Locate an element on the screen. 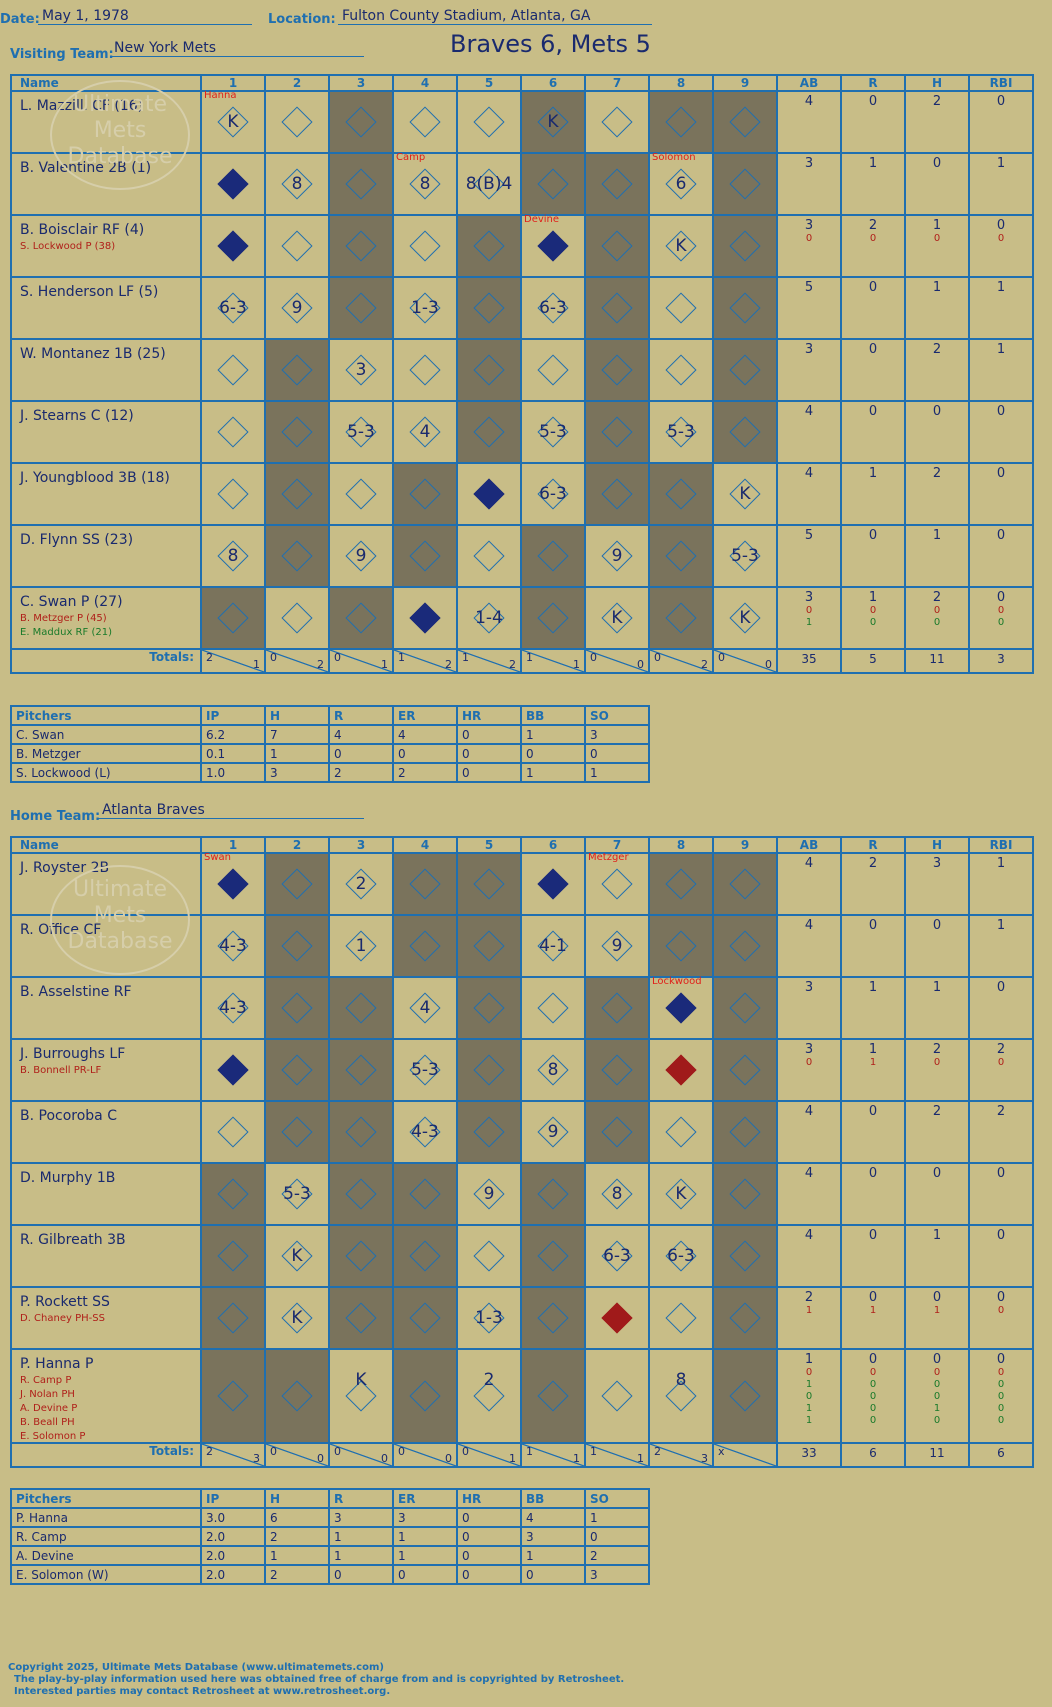 This screenshot has width=1052, height=1707. play-result: 8 is located at coordinates (297, 184).